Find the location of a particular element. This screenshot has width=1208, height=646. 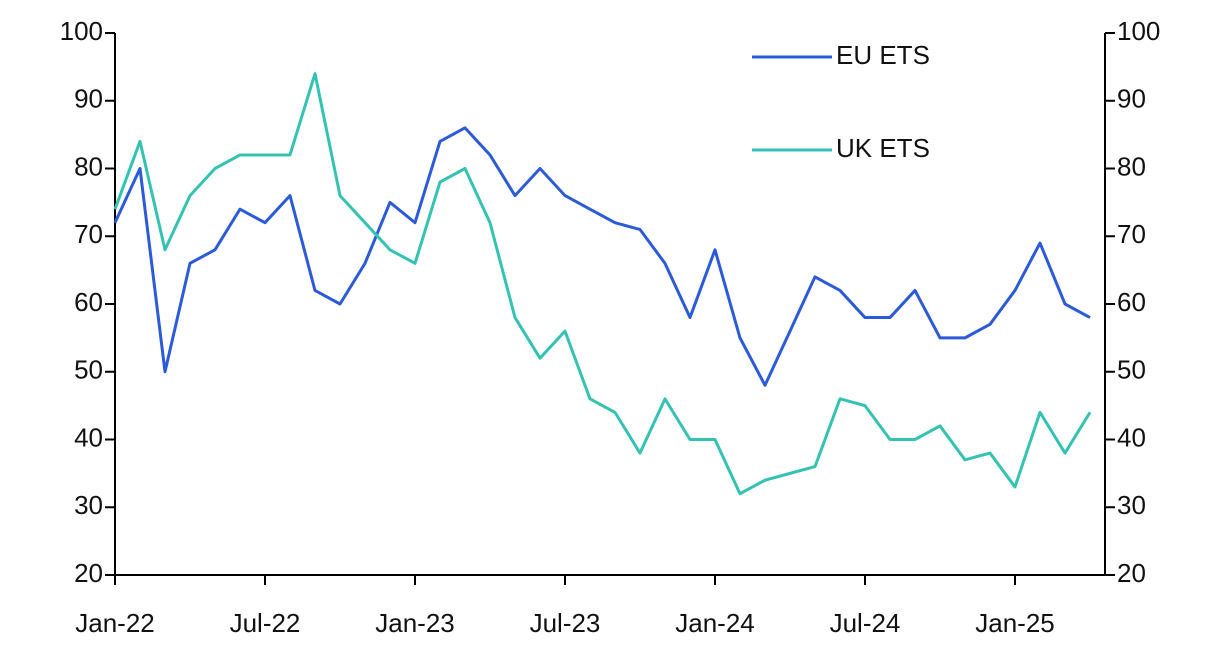

y-tick-label: 100 is located at coordinates (81, 31).